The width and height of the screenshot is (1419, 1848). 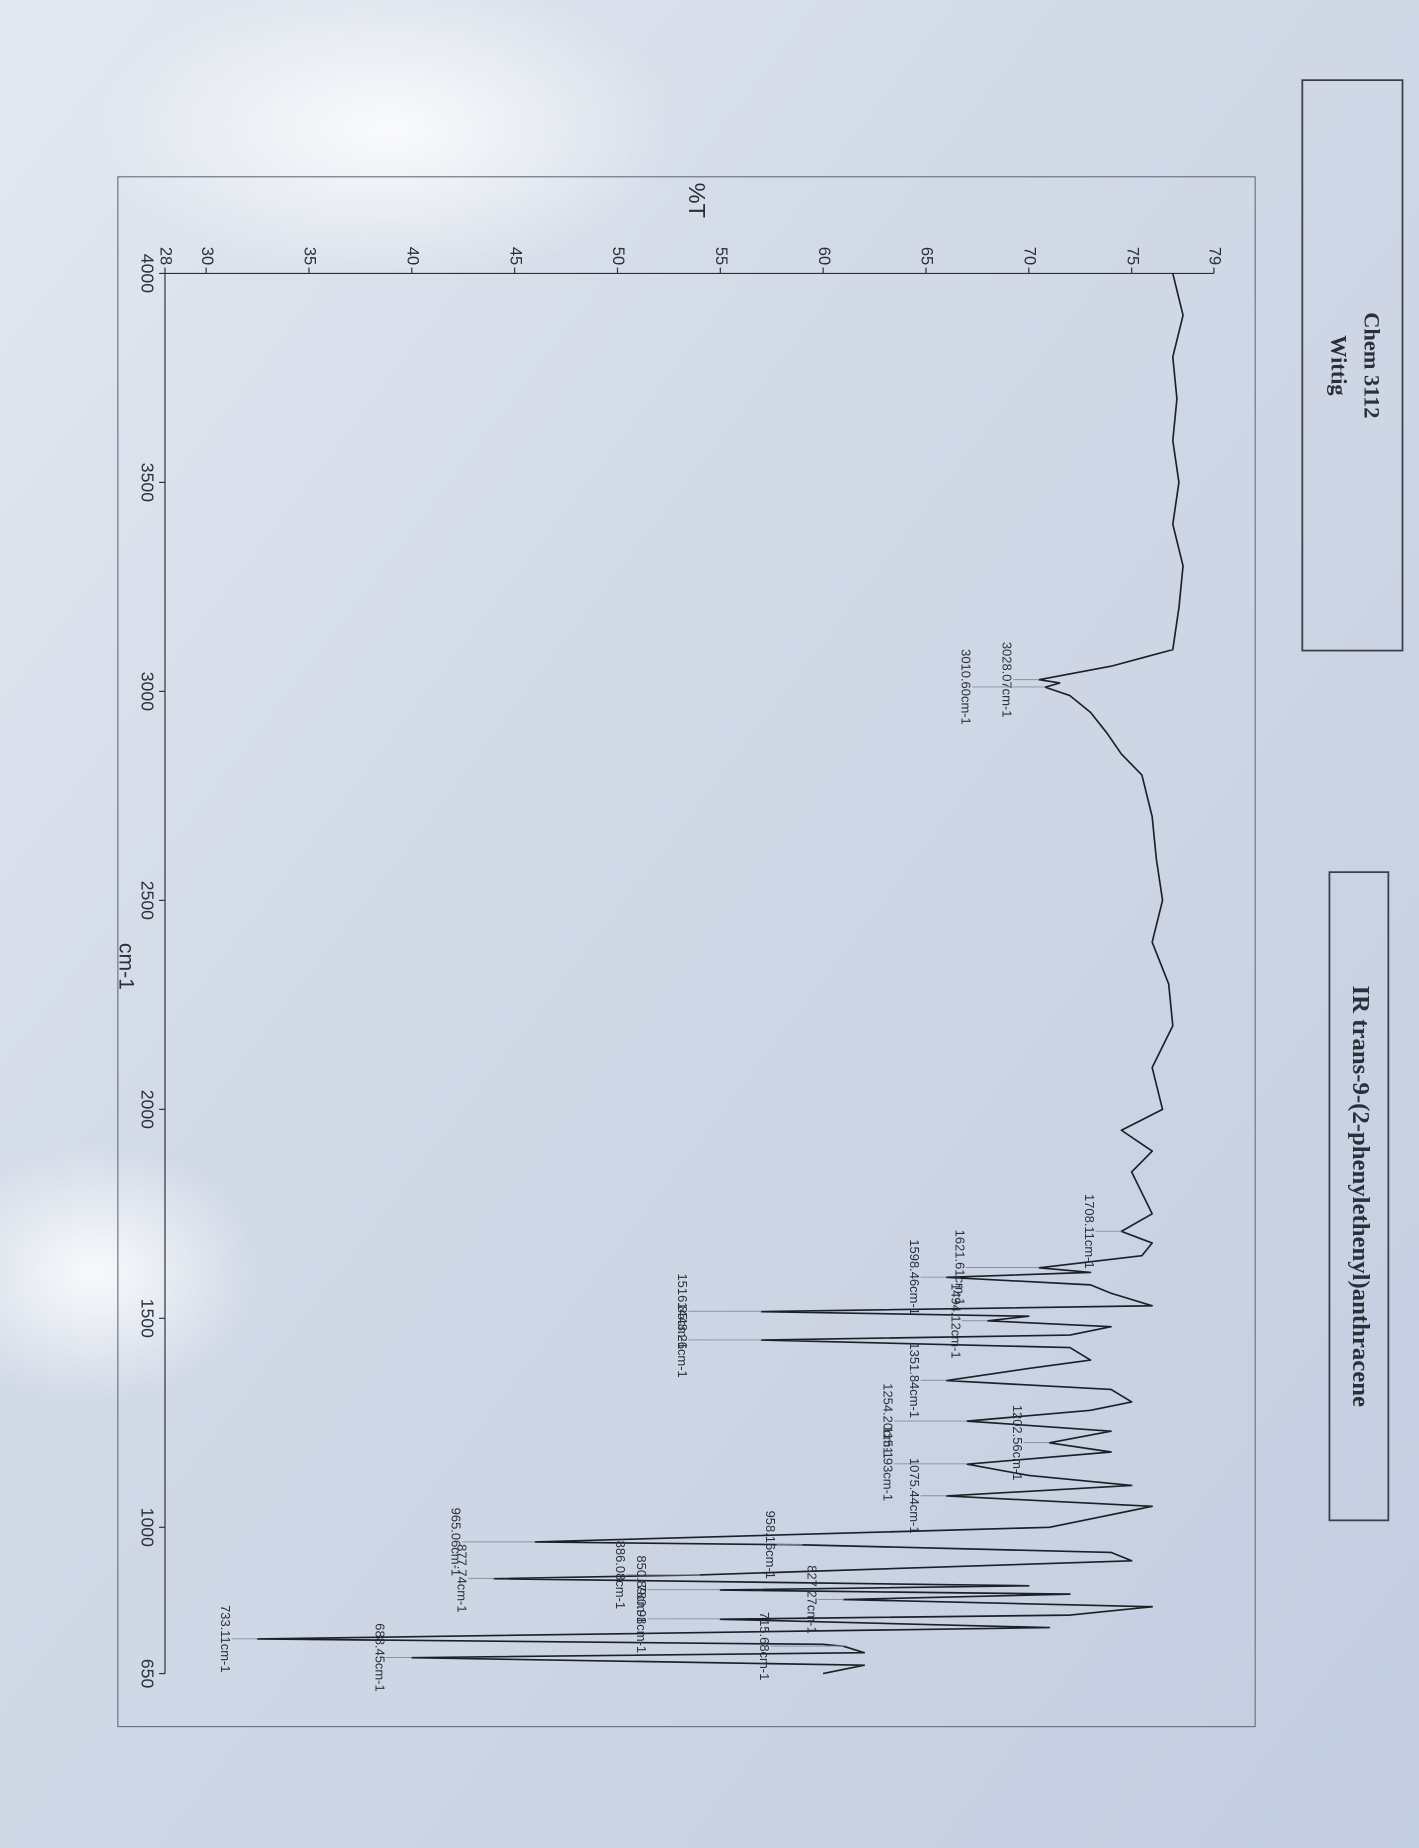 What do you see at coordinates (147, 482) in the screenshot?
I see `x-tick-label: 3500` at bounding box center [147, 482].